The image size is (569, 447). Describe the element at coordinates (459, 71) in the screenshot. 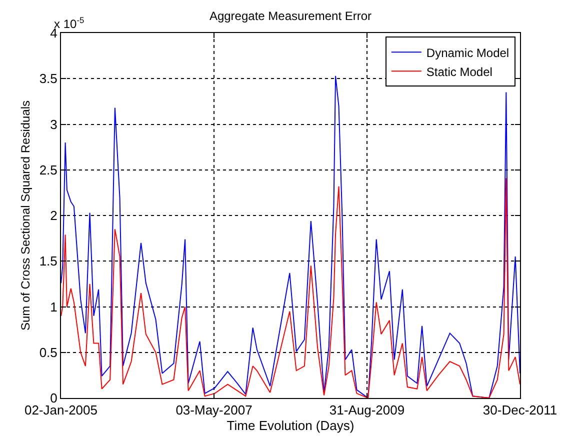

I see `legend-label: Static Model` at that location.